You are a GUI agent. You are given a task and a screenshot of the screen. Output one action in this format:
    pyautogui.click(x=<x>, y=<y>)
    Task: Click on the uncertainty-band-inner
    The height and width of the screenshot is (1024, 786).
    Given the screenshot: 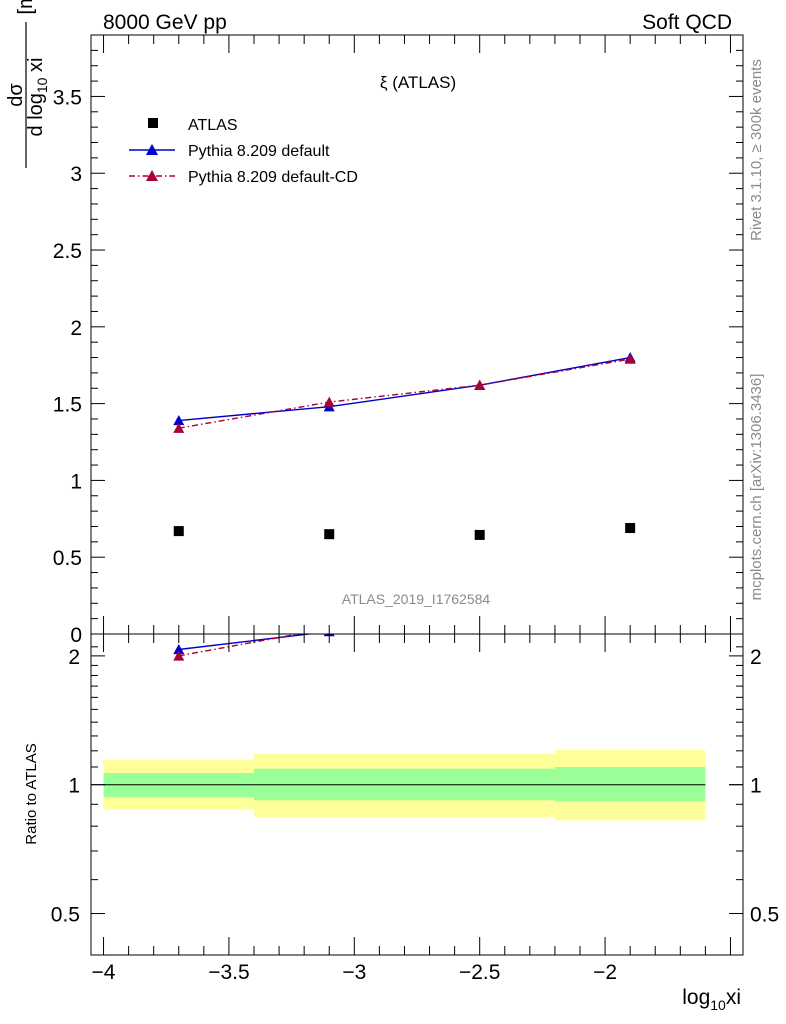 What is the action you would take?
    pyautogui.click(x=630, y=784)
    